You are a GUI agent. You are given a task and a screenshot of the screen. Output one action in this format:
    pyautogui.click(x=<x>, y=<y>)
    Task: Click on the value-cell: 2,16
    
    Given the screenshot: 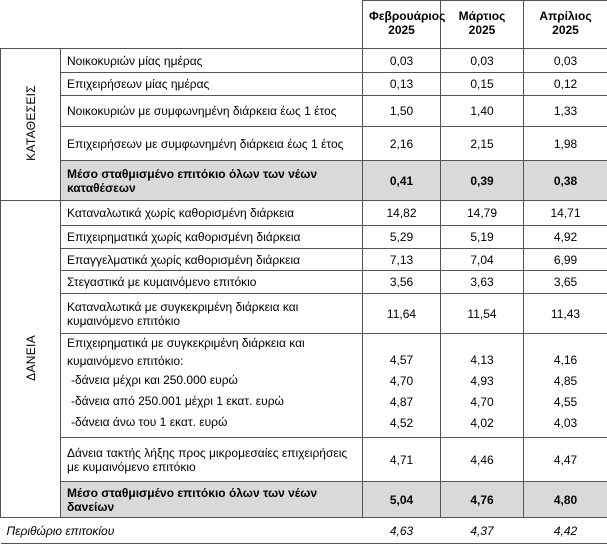 What is the action you would take?
    pyautogui.click(x=402, y=144)
    